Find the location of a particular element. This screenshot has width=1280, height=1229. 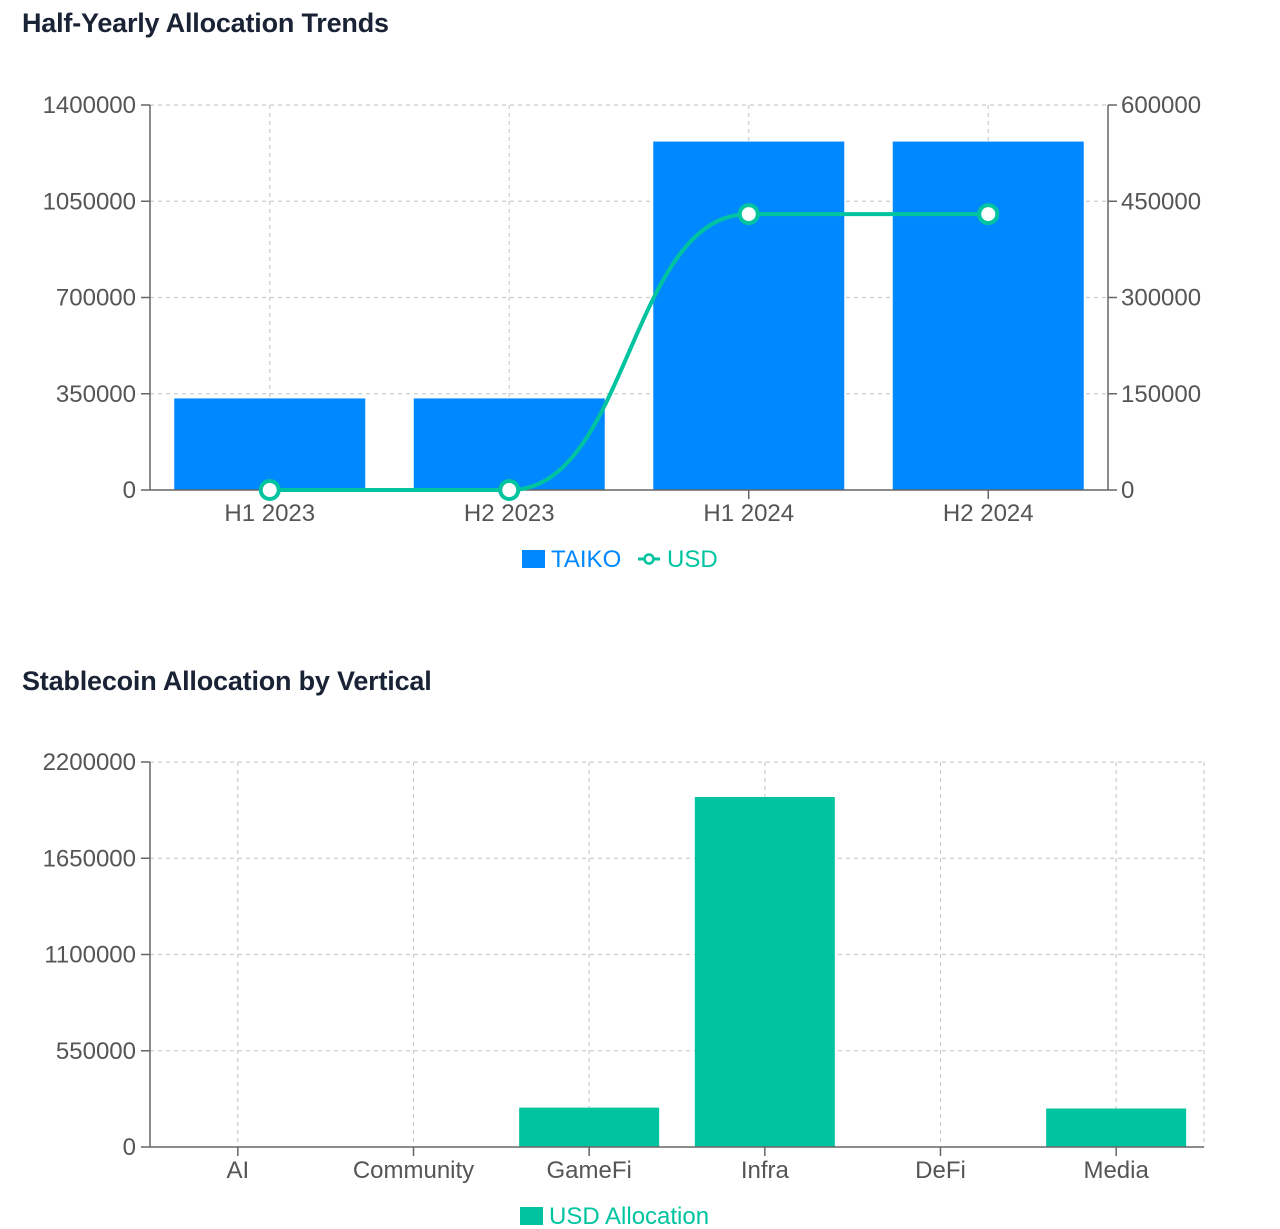

y-tick-label-left: 700000 is located at coordinates (96, 298).